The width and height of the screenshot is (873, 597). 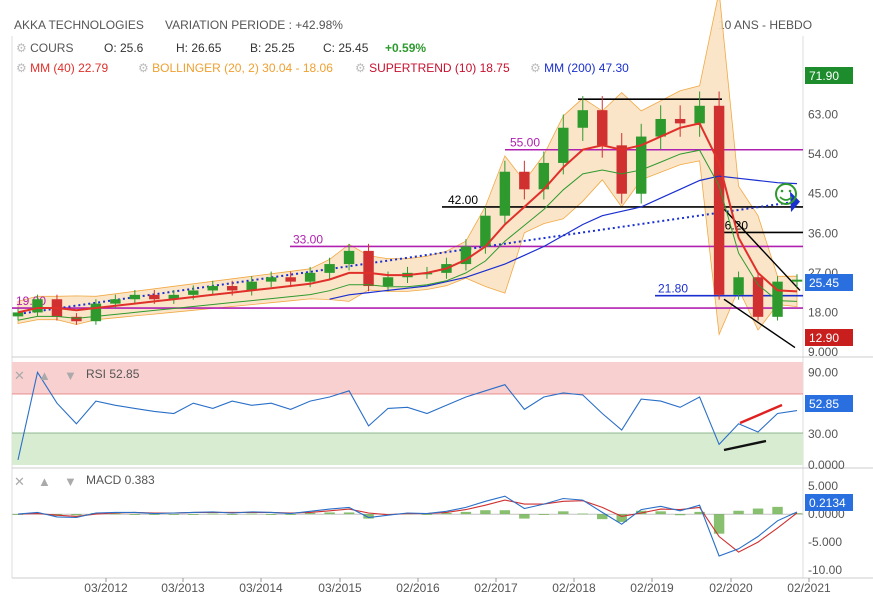 What do you see at coordinates (261, 588) in the screenshot?
I see `x-tick-label: 03/2014` at bounding box center [261, 588].